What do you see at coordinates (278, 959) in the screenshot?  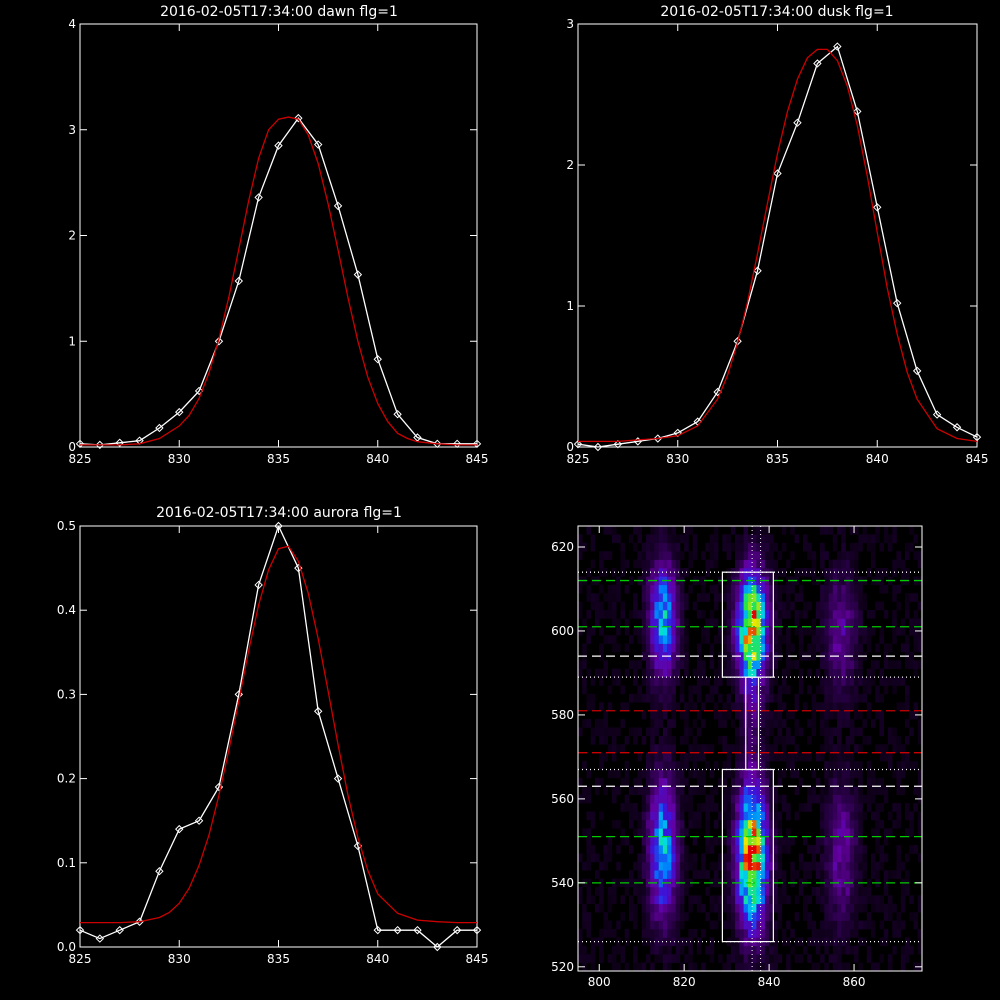 I see `x-tick-label: 835` at bounding box center [278, 959].